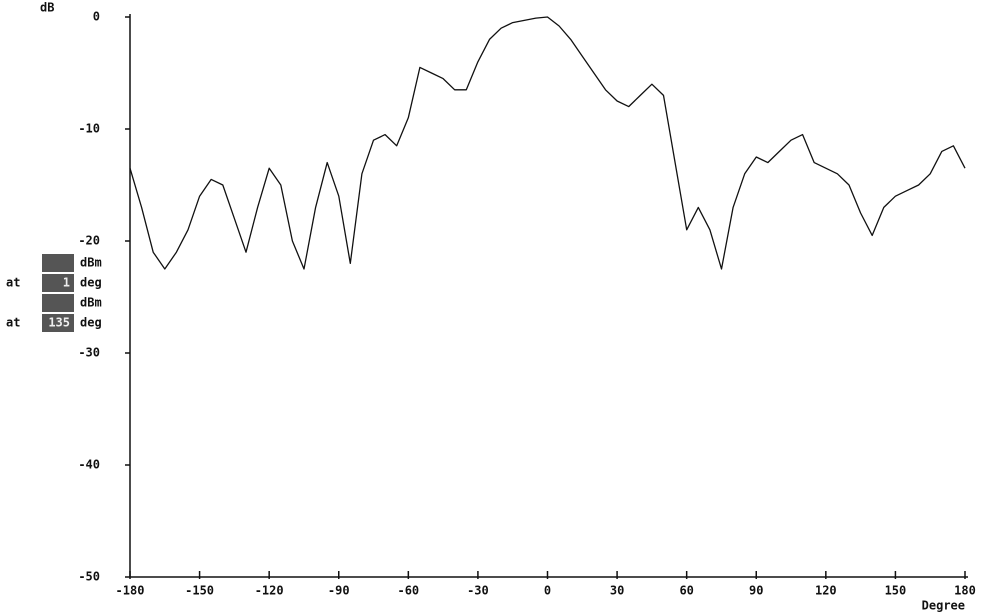 The height and width of the screenshot is (615, 993). Describe the element at coordinates (269, 591) in the screenshot. I see `x-tick-label: -120` at that location.